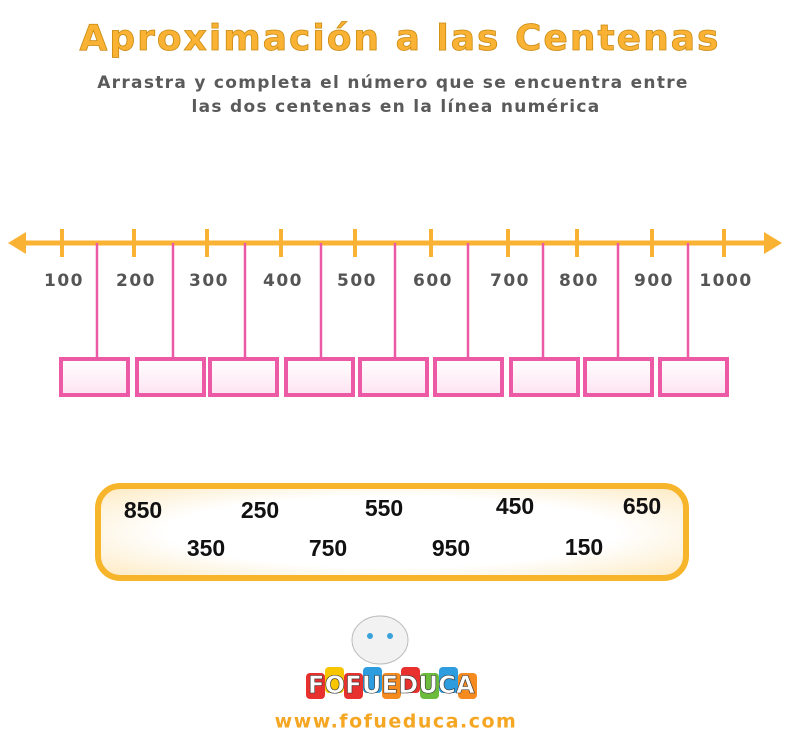 The height and width of the screenshot is (741, 793). What do you see at coordinates (392, 532) in the screenshot?
I see `answer-bank` at bounding box center [392, 532].